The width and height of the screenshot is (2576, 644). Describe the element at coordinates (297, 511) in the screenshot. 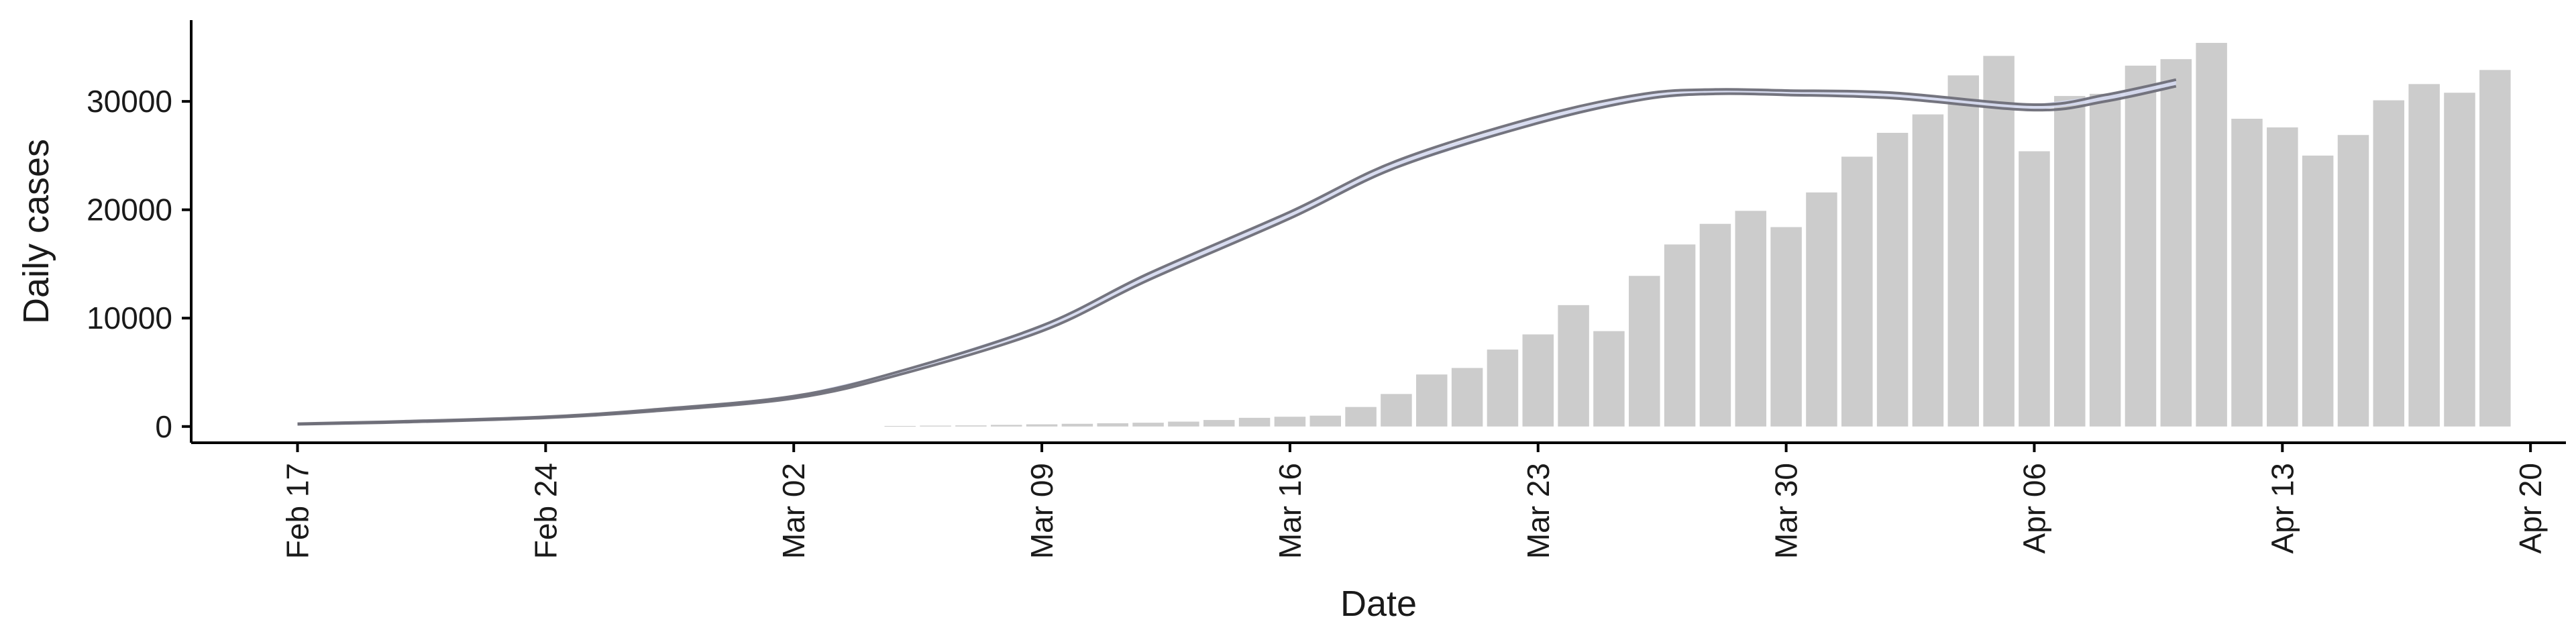

I see `x-tick-label: Feb 17` at that location.